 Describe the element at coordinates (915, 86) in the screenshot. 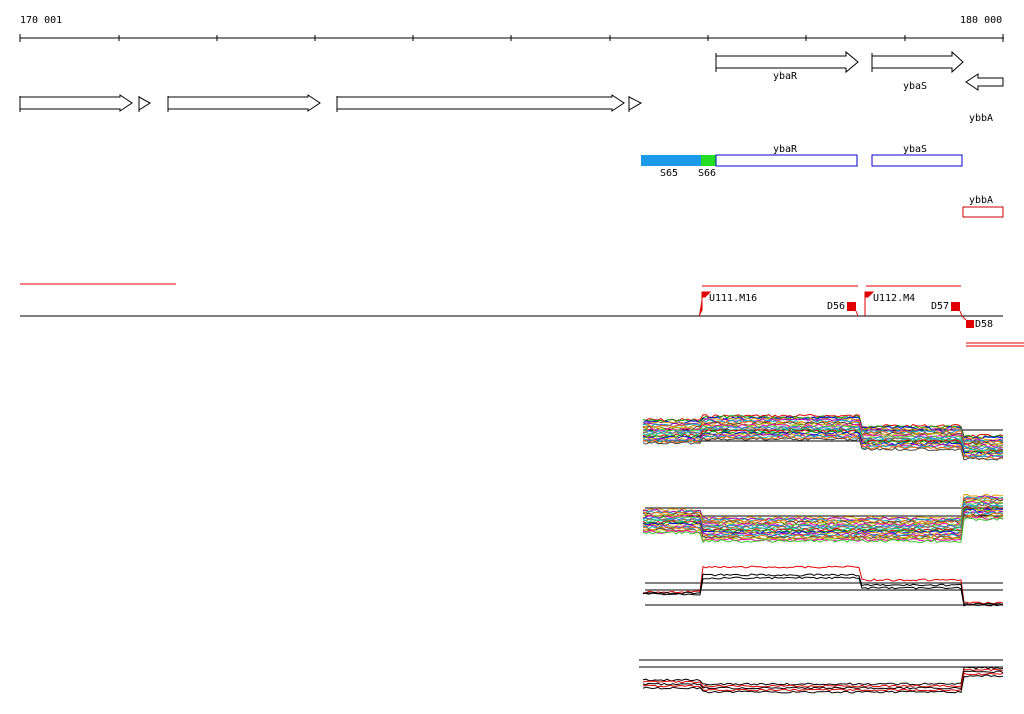

I see `gene-label-ybaS: ybaS` at that location.